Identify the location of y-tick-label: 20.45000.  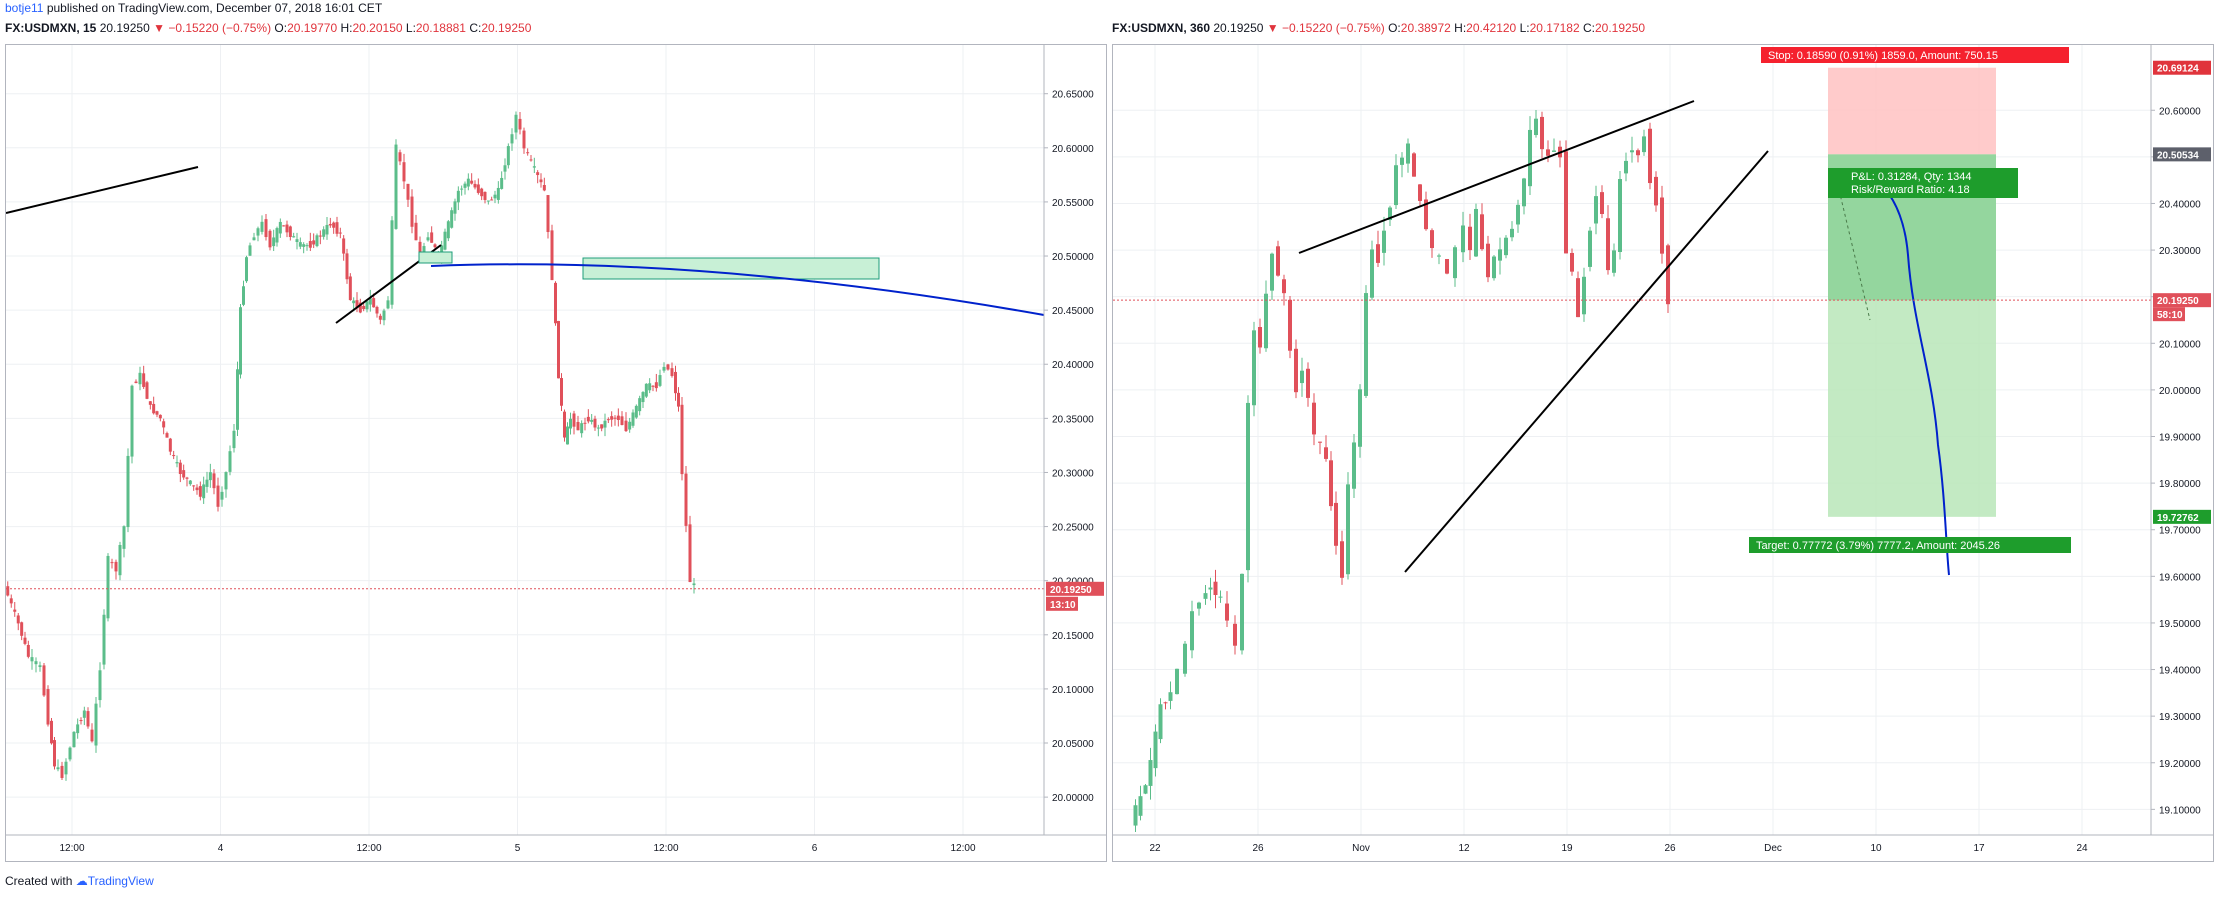
(1073, 311).